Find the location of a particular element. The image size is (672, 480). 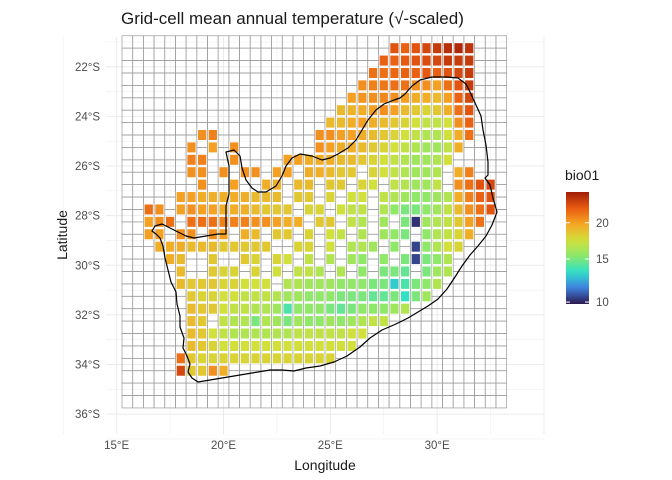

y-tick-label: 36°S is located at coordinates (87, 415).